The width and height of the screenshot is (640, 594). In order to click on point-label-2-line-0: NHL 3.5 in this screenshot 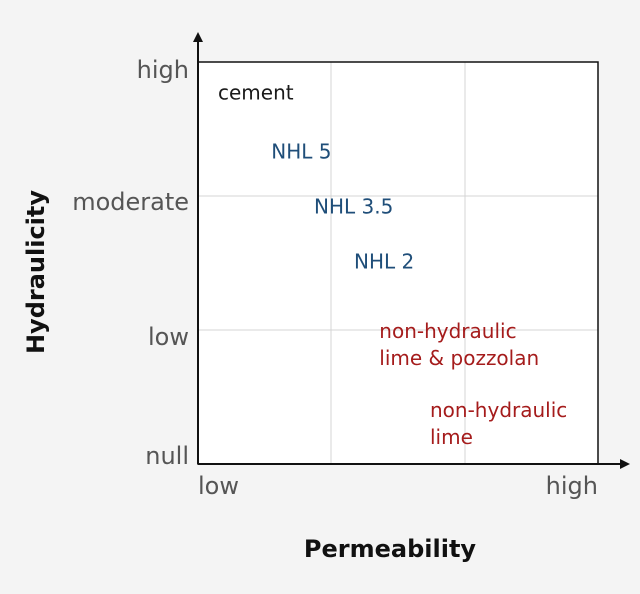, I will do `click(353, 206)`.